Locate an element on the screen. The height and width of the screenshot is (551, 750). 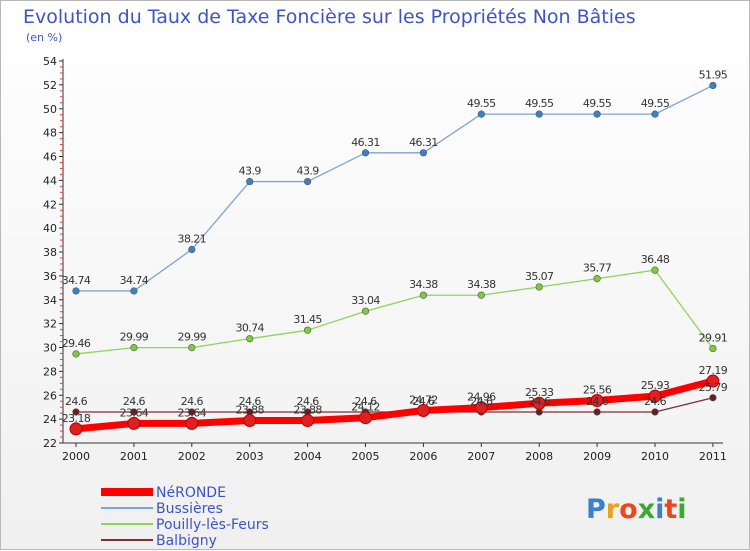
data-label: 23.64 is located at coordinates (192, 412).